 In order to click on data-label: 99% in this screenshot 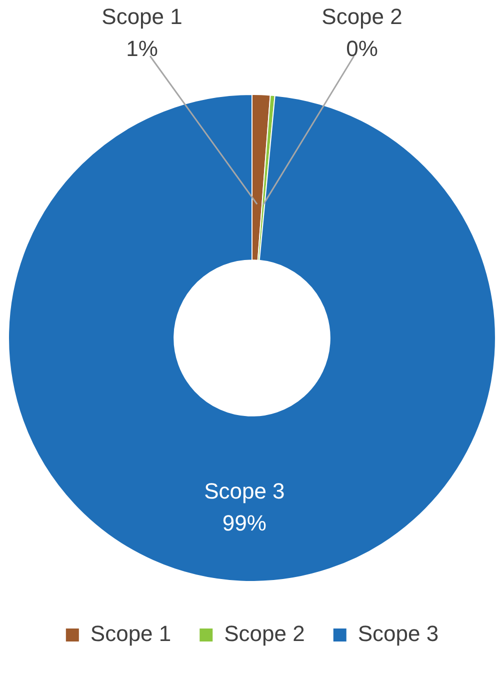, I will do `click(244, 523)`.